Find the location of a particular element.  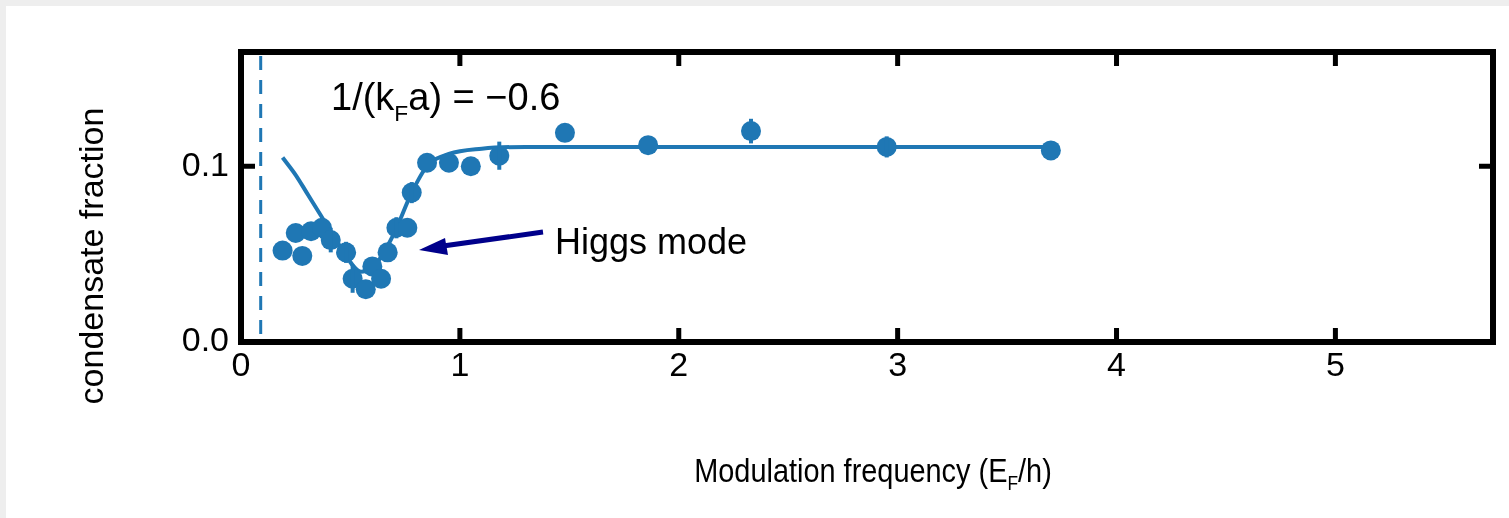

x-axis-title: Modulation frequency (E$_{F}$/h) is located at coordinates (873, 473).